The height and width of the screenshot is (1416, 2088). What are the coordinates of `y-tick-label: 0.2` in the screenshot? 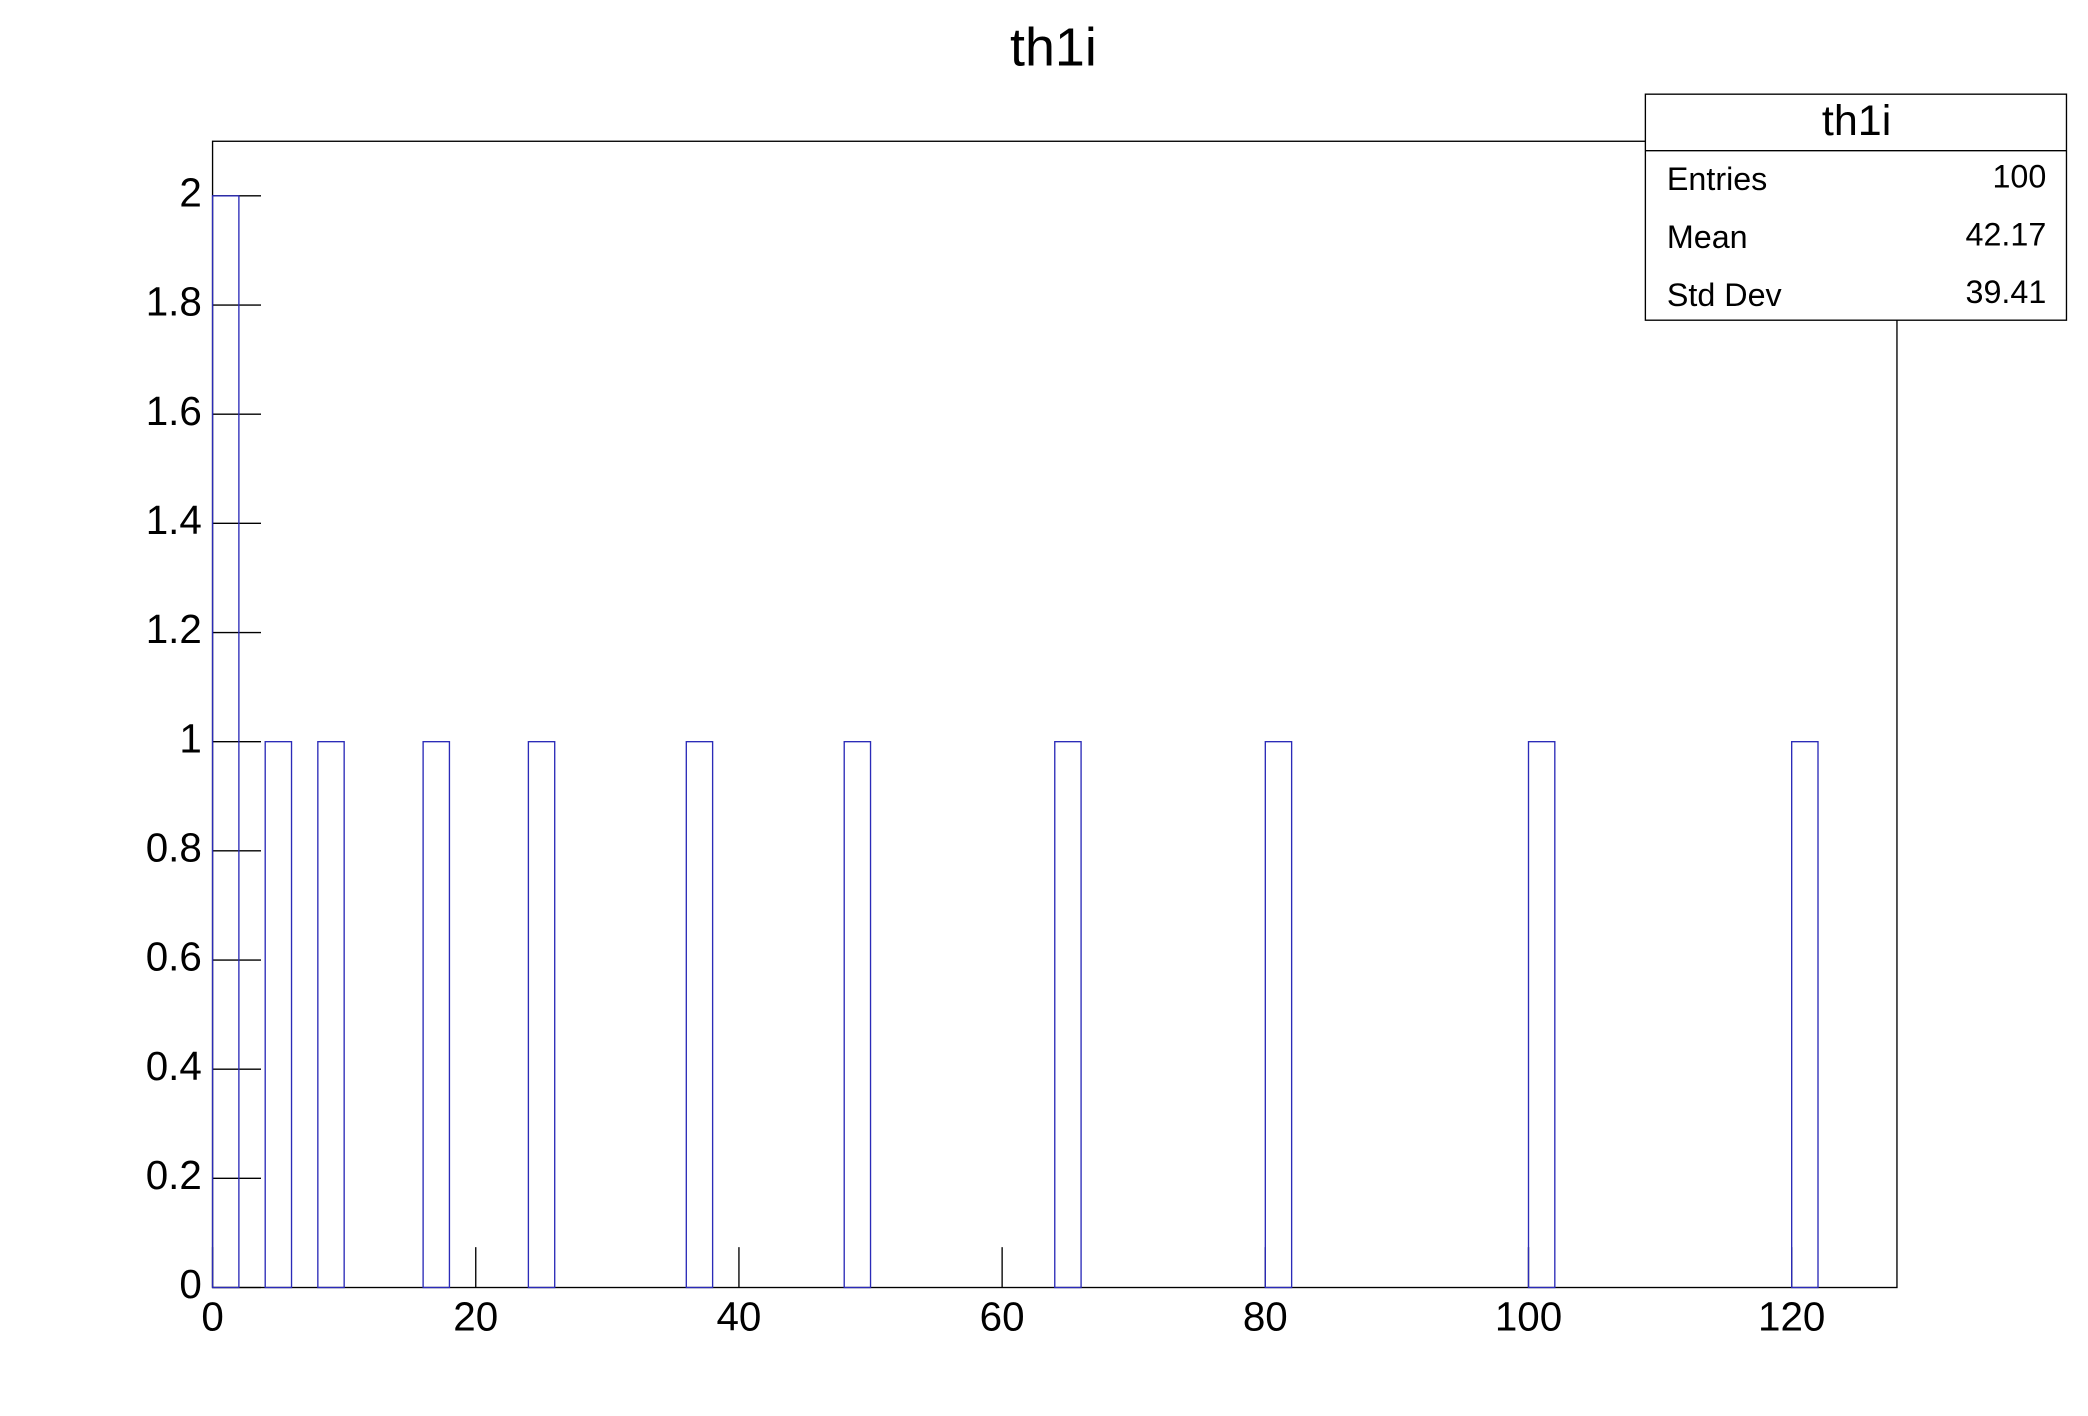 It's located at (174, 1175).